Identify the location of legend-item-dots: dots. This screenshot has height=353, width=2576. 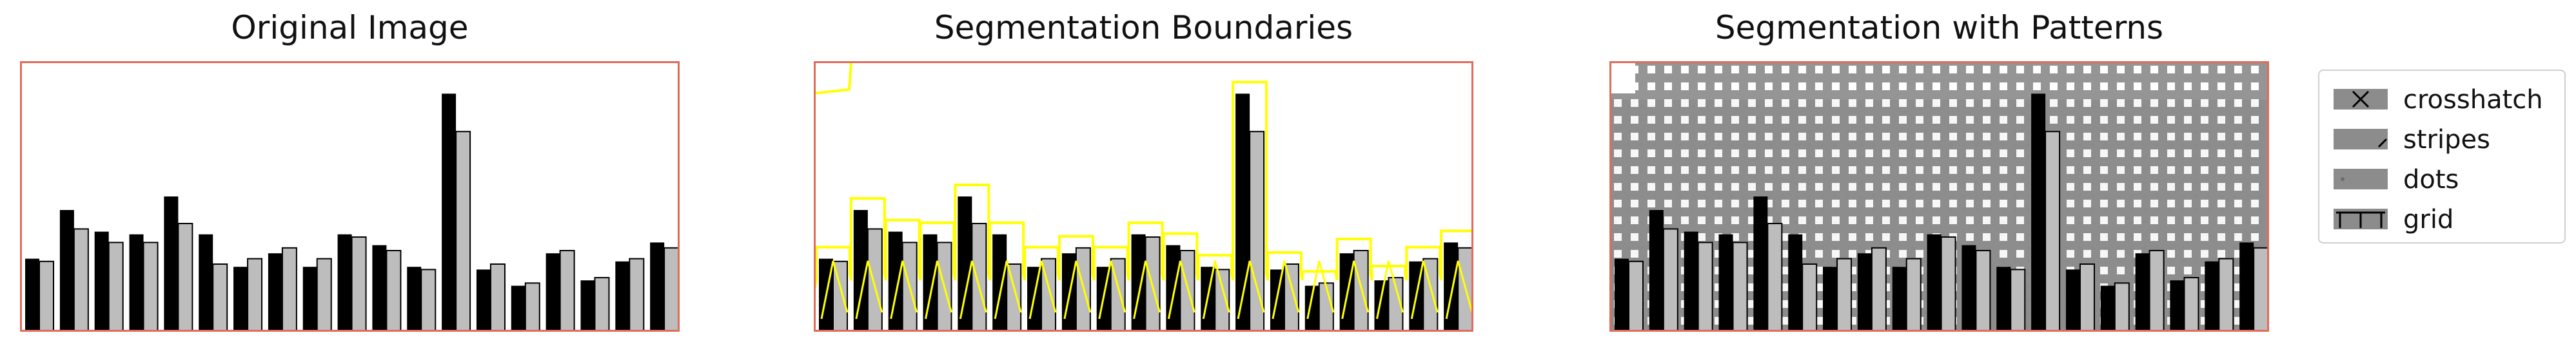
(2441, 183).